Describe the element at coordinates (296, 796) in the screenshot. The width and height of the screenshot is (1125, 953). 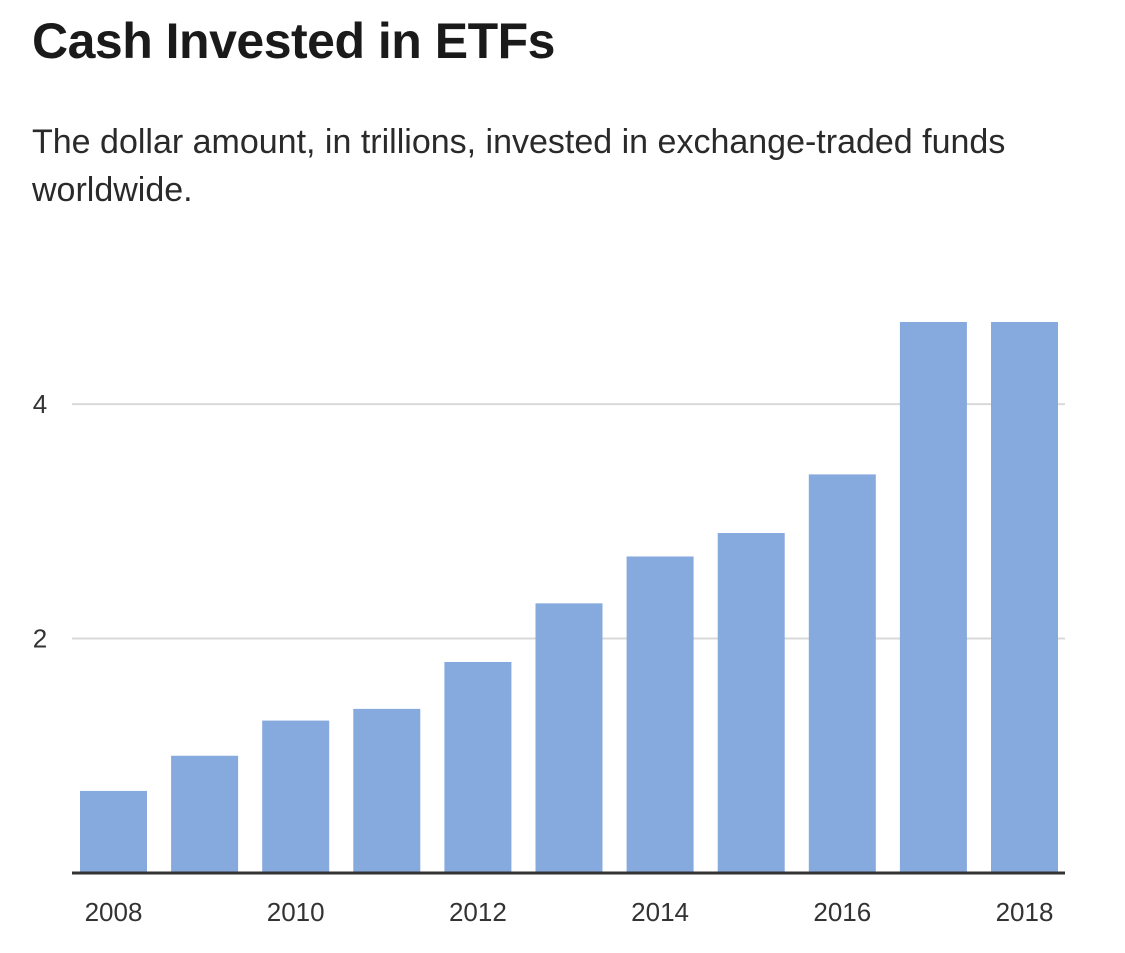
I see `bar-2010` at that location.